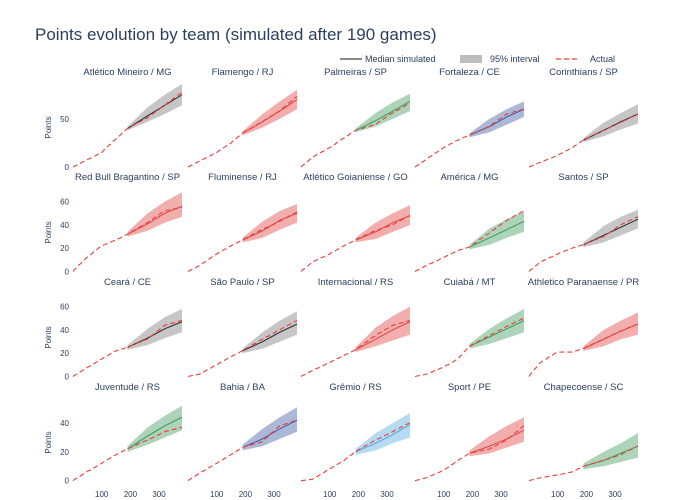 Image resolution: width=700 pixels, height=500 pixels. What do you see at coordinates (355, 177) in the screenshot?
I see `panel-title: Atlético Goianiense / GO` at bounding box center [355, 177].